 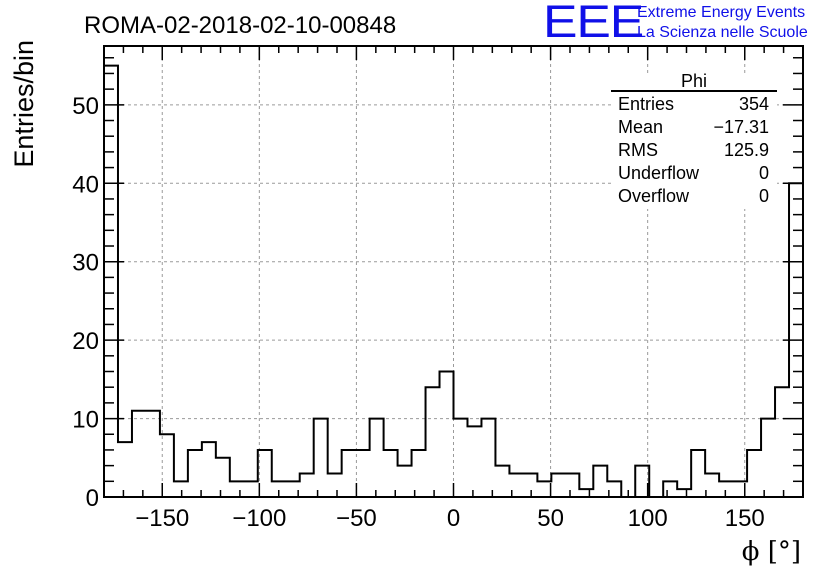 What do you see at coordinates (722, 32) in the screenshot?
I see `logo-tagline-2: La Scienza nelle Scuole` at bounding box center [722, 32].